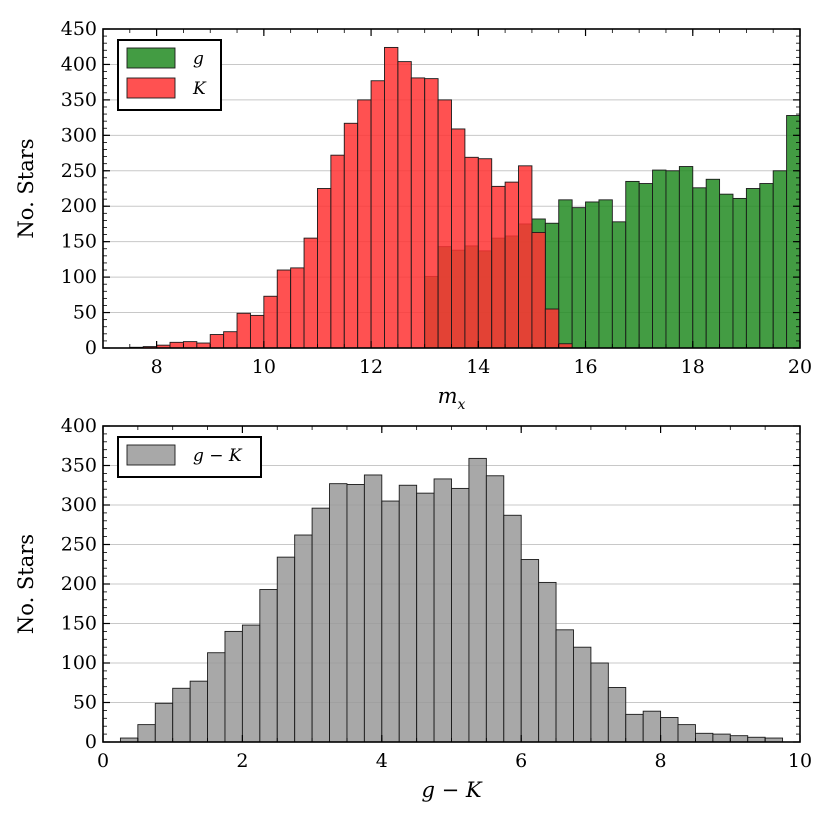 Image resolution: width=832 pixels, height=832 pixels. What do you see at coordinates (91, 742) in the screenshot?
I see `y-tick-label: 0` at bounding box center [91, 742].